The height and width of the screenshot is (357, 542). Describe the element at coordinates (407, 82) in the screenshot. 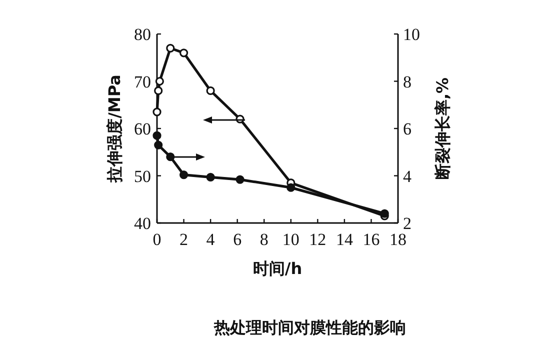

I see `y2-tick-label: 8` at that location.